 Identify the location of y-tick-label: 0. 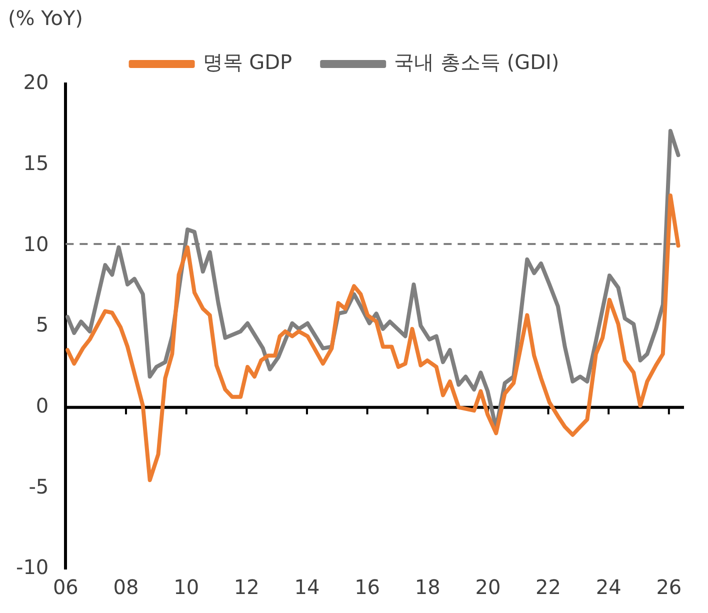
(42, 406).